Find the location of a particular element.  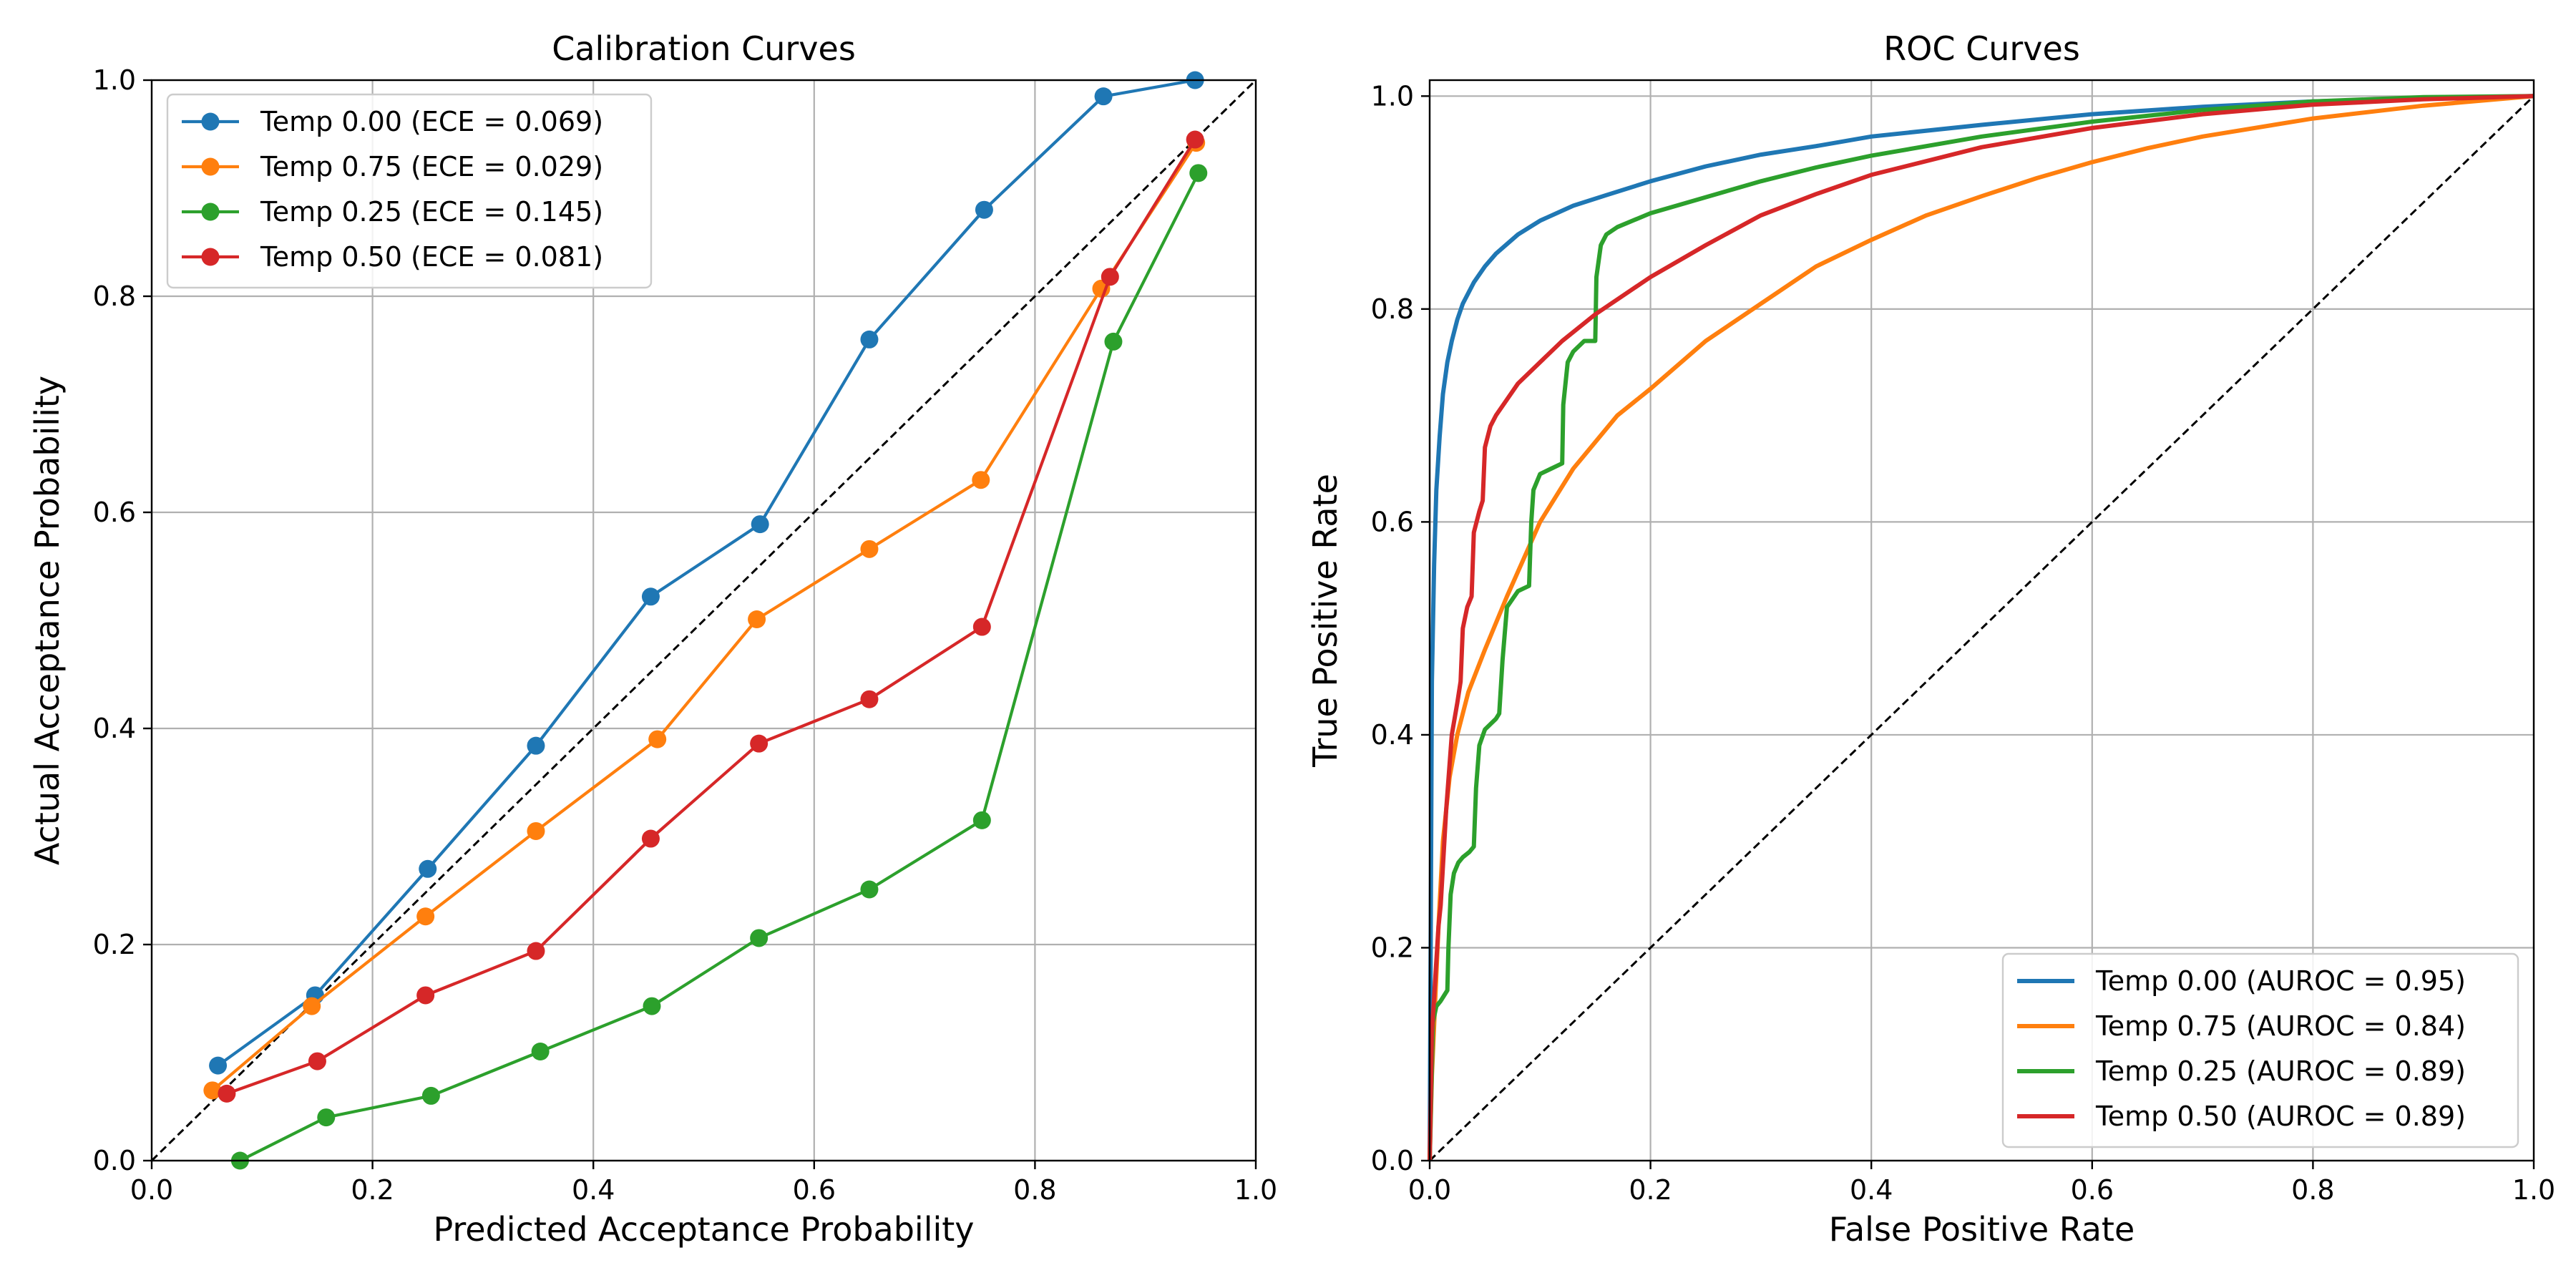

calibration-legend-frame is located at coordinates (409, 191).